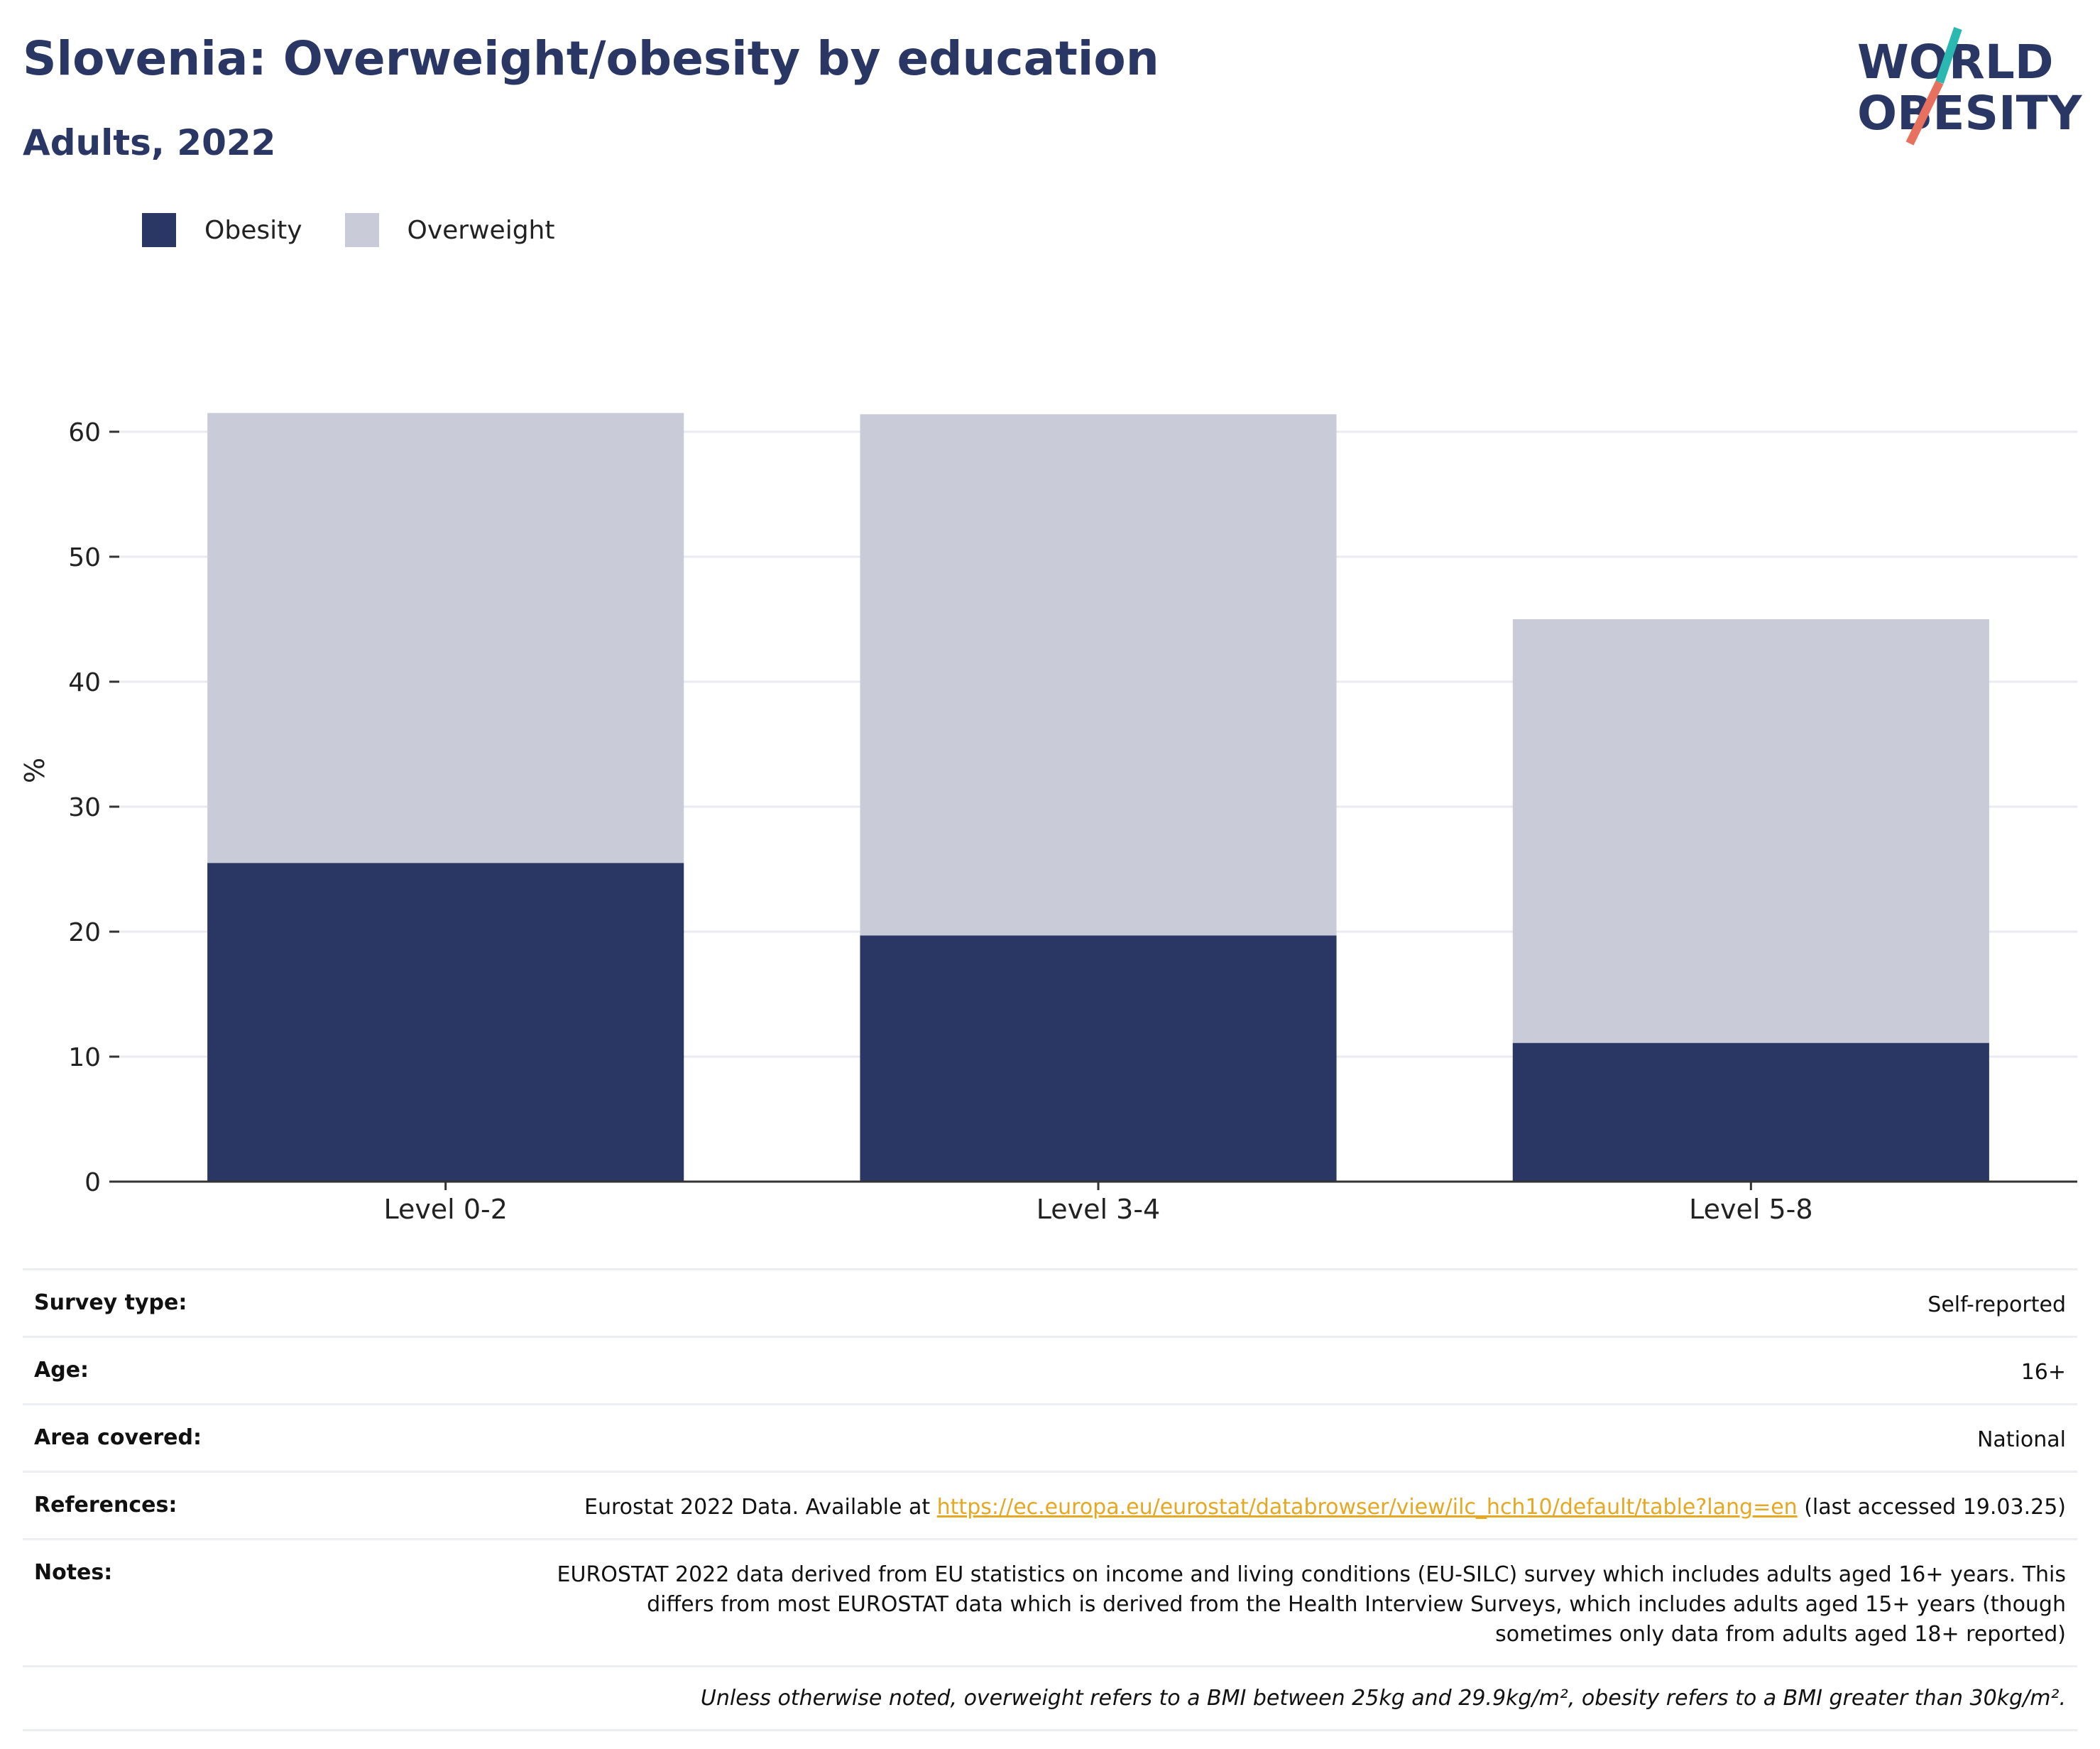  What do you see at coordinates (1050, 1369) in the screenshot?
I see `meta-row-age: Age: 16+` at bounding box center [1050, 1369].